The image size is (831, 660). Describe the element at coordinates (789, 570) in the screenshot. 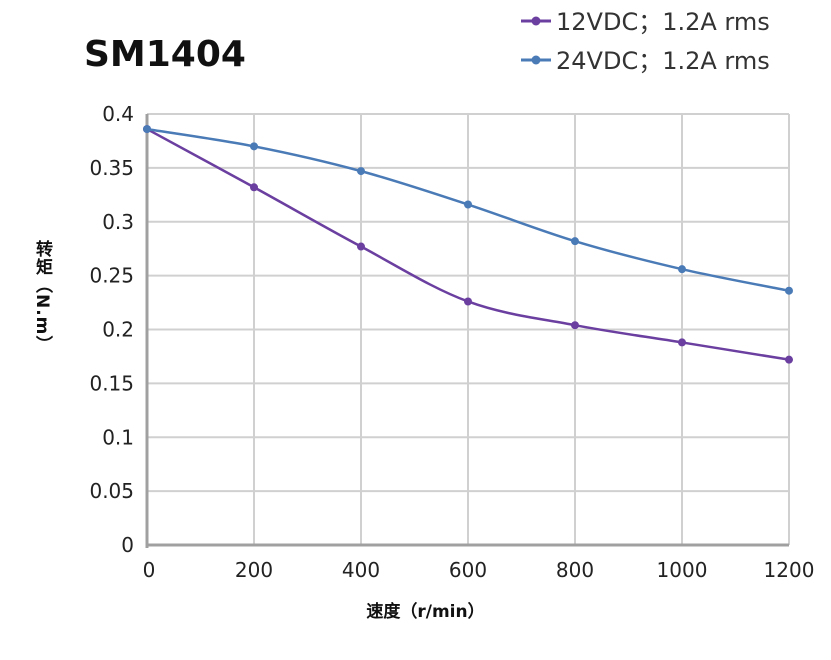

I see `x-tick-label: 1200` at that location.